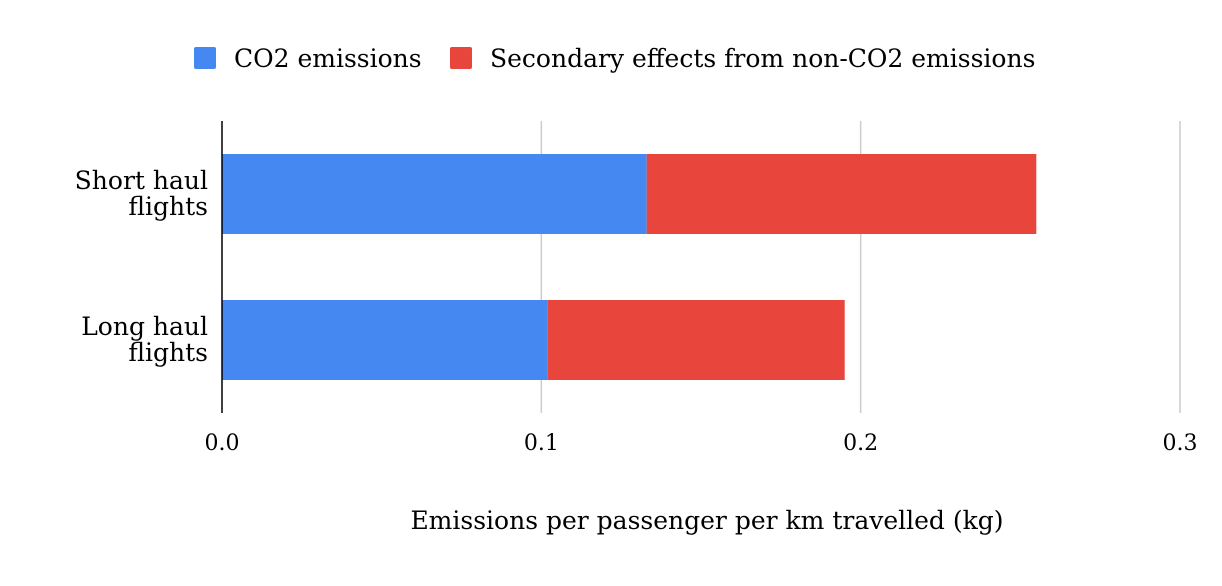  I want to click on legend-label-co2: CO2 emissions, so click(328, 58).